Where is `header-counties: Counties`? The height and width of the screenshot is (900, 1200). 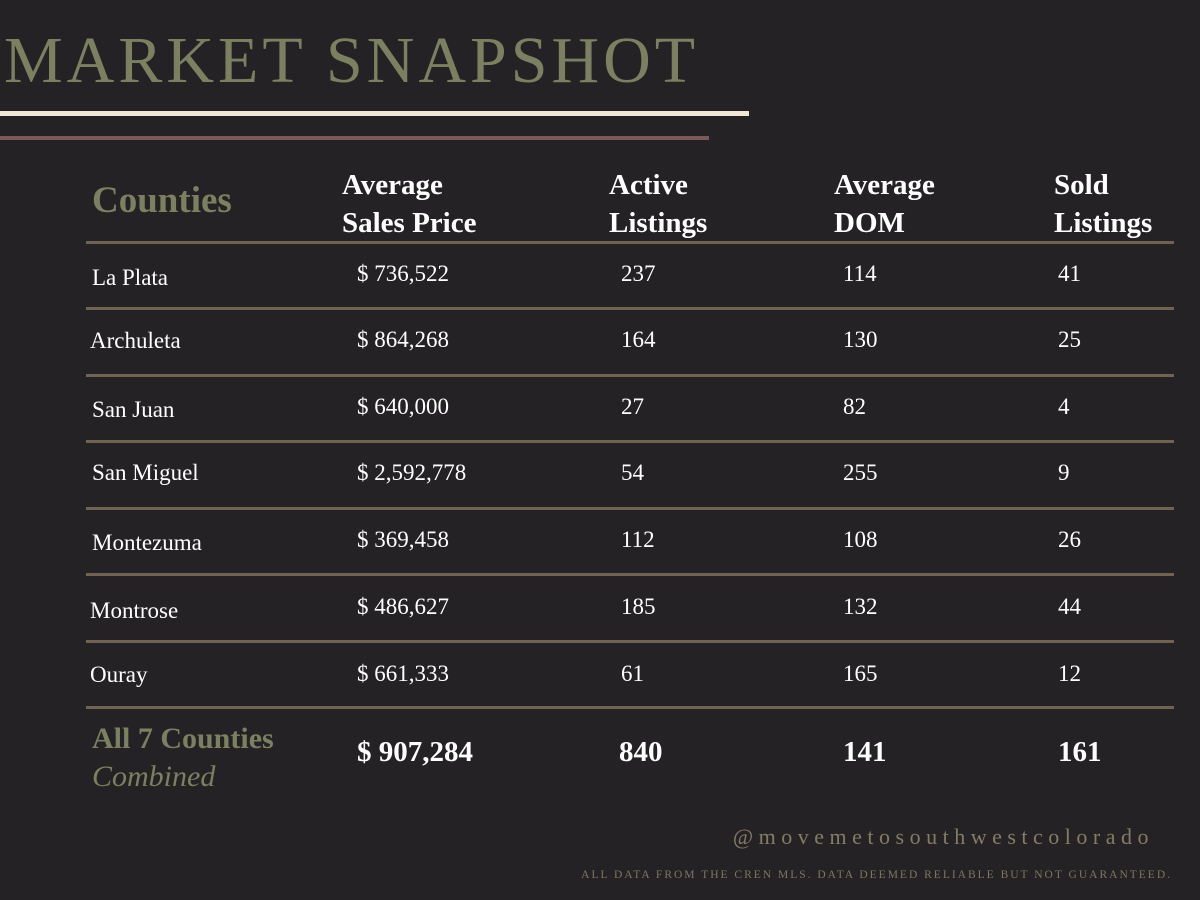
header-counties: Counties is located at coordinates (162, 200).